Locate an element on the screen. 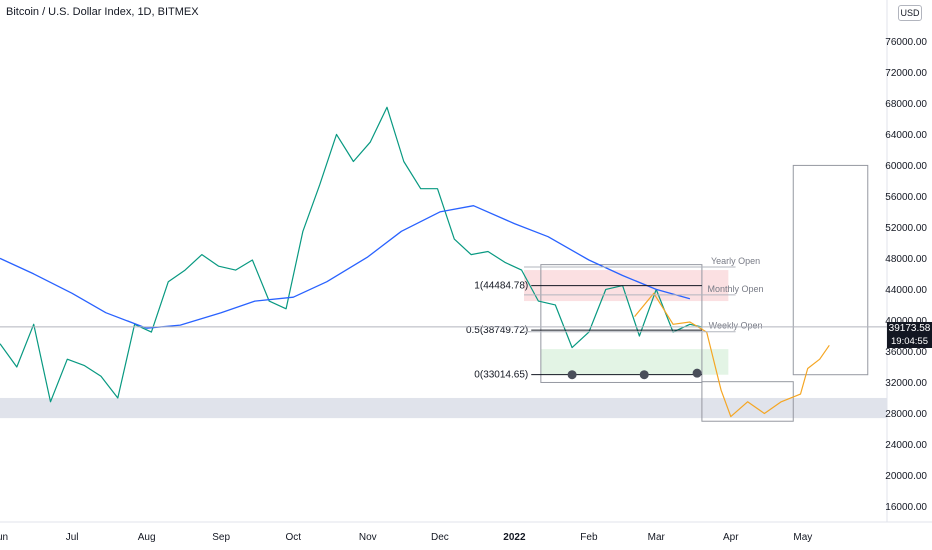 Image resolution: width=932 pixels, height=550 pixels. x-tick-label: Feb is located at coordinates (589, 537).